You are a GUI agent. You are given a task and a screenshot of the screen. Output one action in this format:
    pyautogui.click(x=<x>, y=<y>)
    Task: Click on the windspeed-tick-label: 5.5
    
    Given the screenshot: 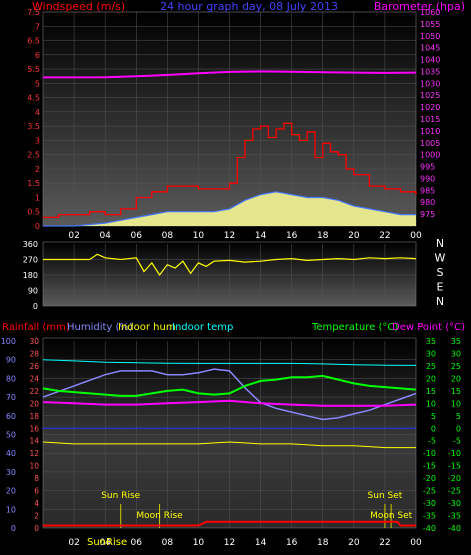 What is the action you would take?
    pyautogui.click(x=33, y=69)
    